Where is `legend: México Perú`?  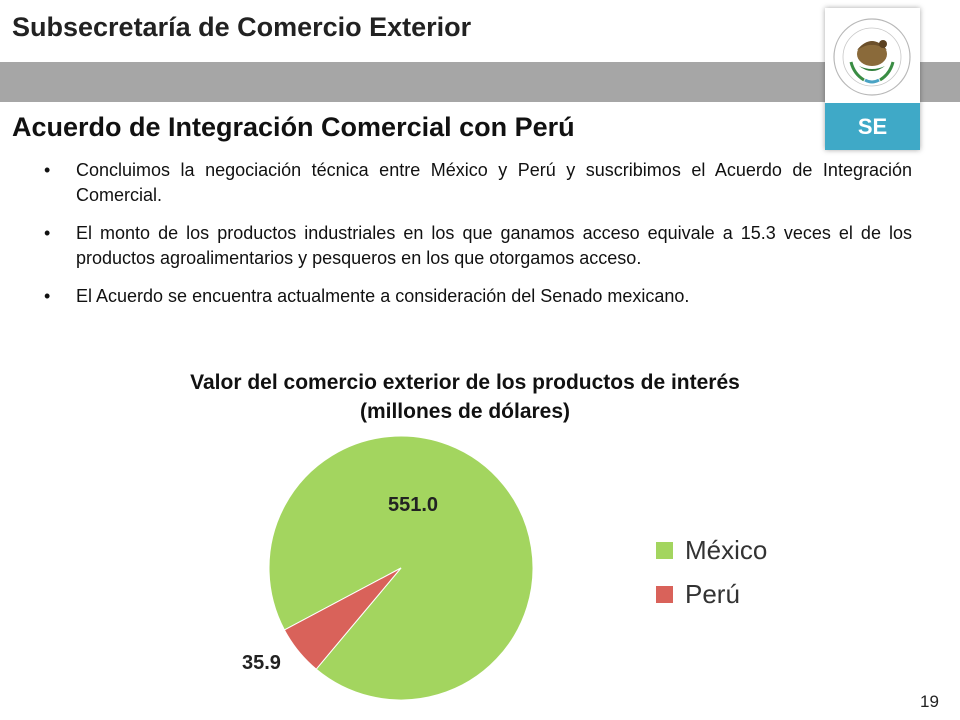 legend: México Perú is located at coordinates (711, 572).